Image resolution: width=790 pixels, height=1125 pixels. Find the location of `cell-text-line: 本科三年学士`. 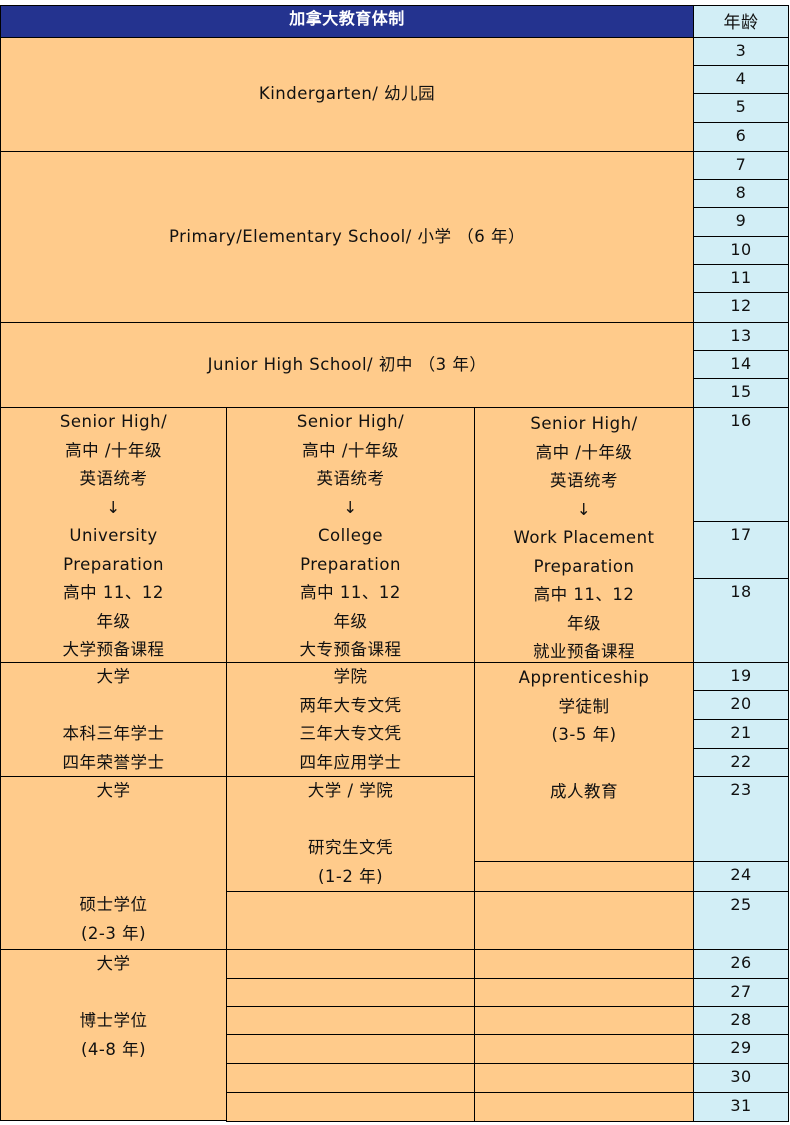

cell-text-line: 本科三年学士 is located at coordinates (113, 733).